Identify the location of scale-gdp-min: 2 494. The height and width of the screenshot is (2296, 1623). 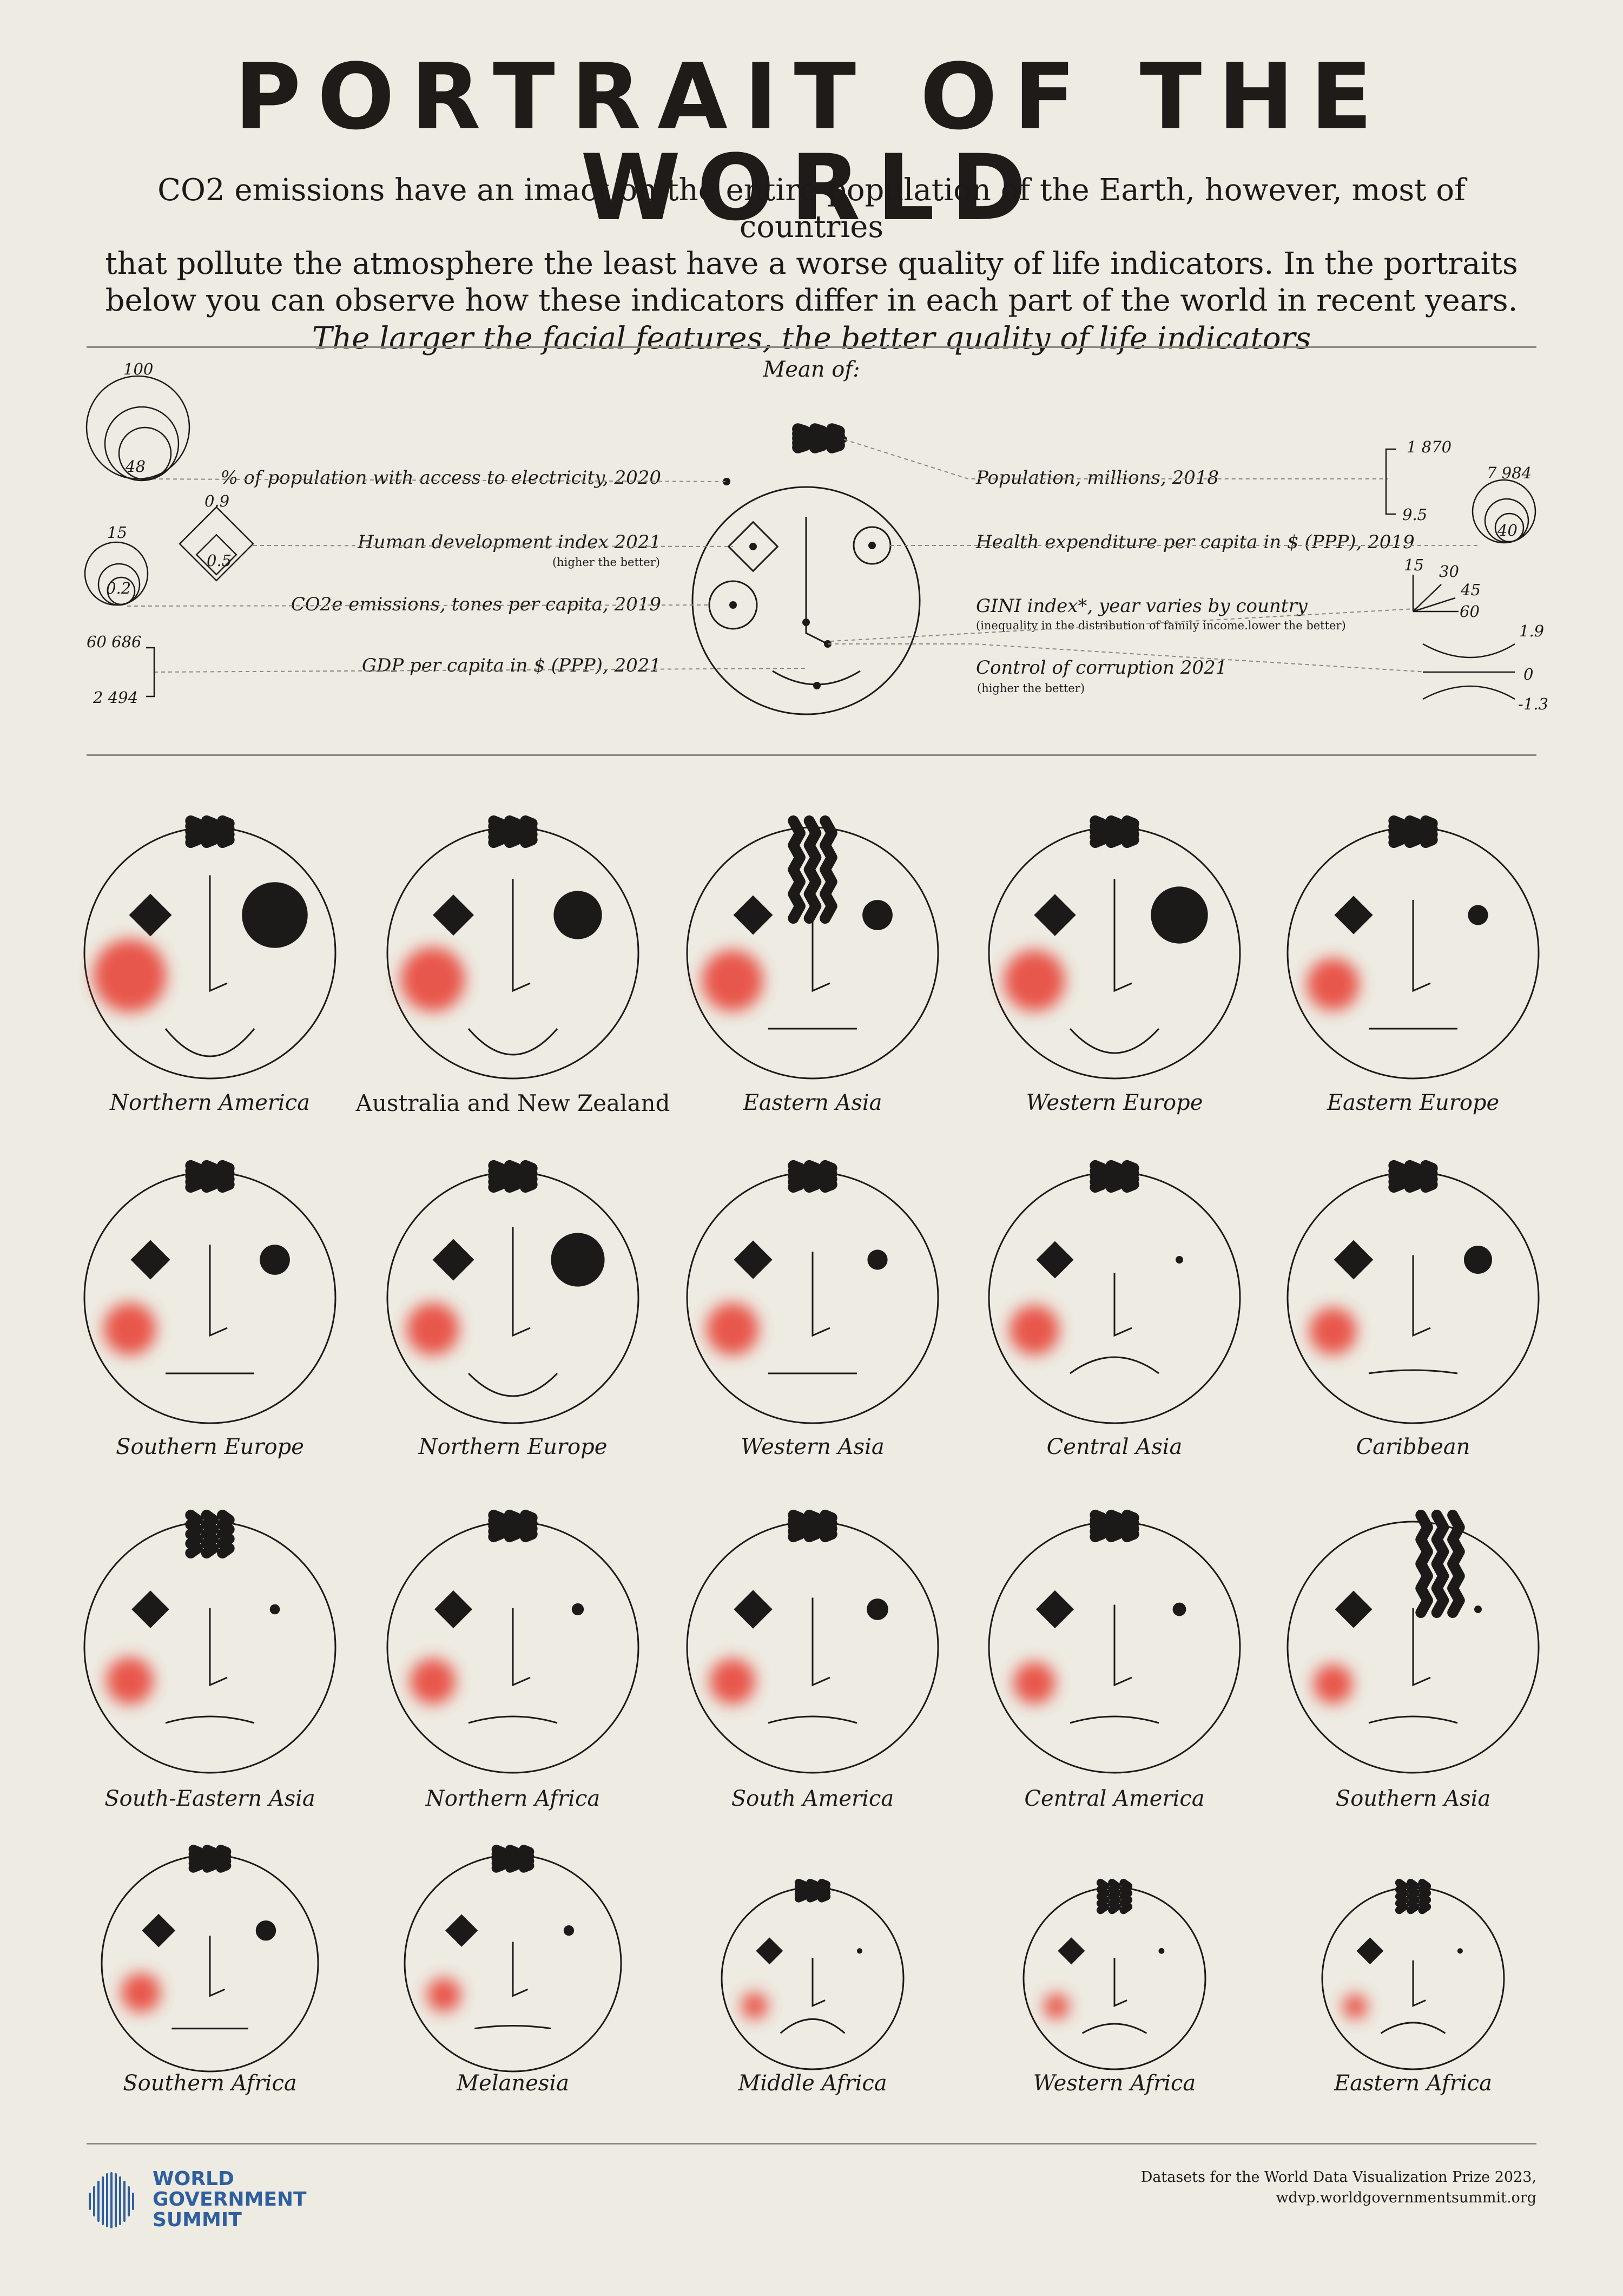
(116, 697).